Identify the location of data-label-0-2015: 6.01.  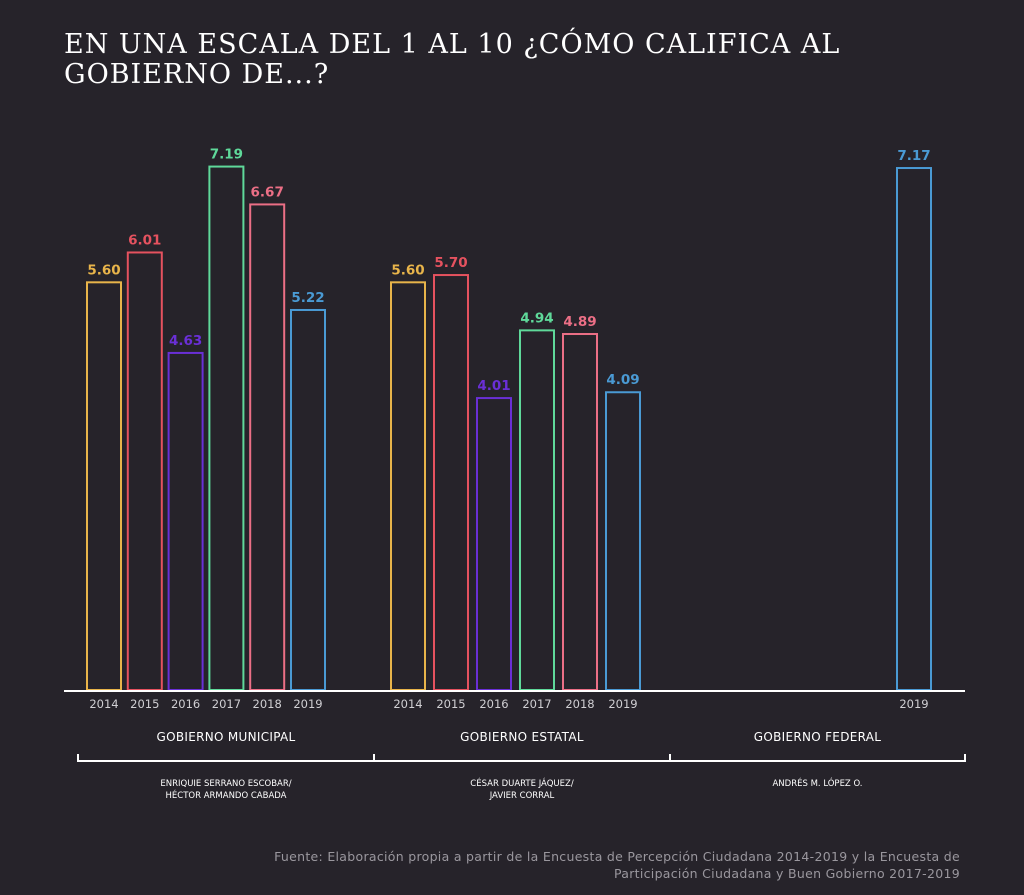
(144, 240).